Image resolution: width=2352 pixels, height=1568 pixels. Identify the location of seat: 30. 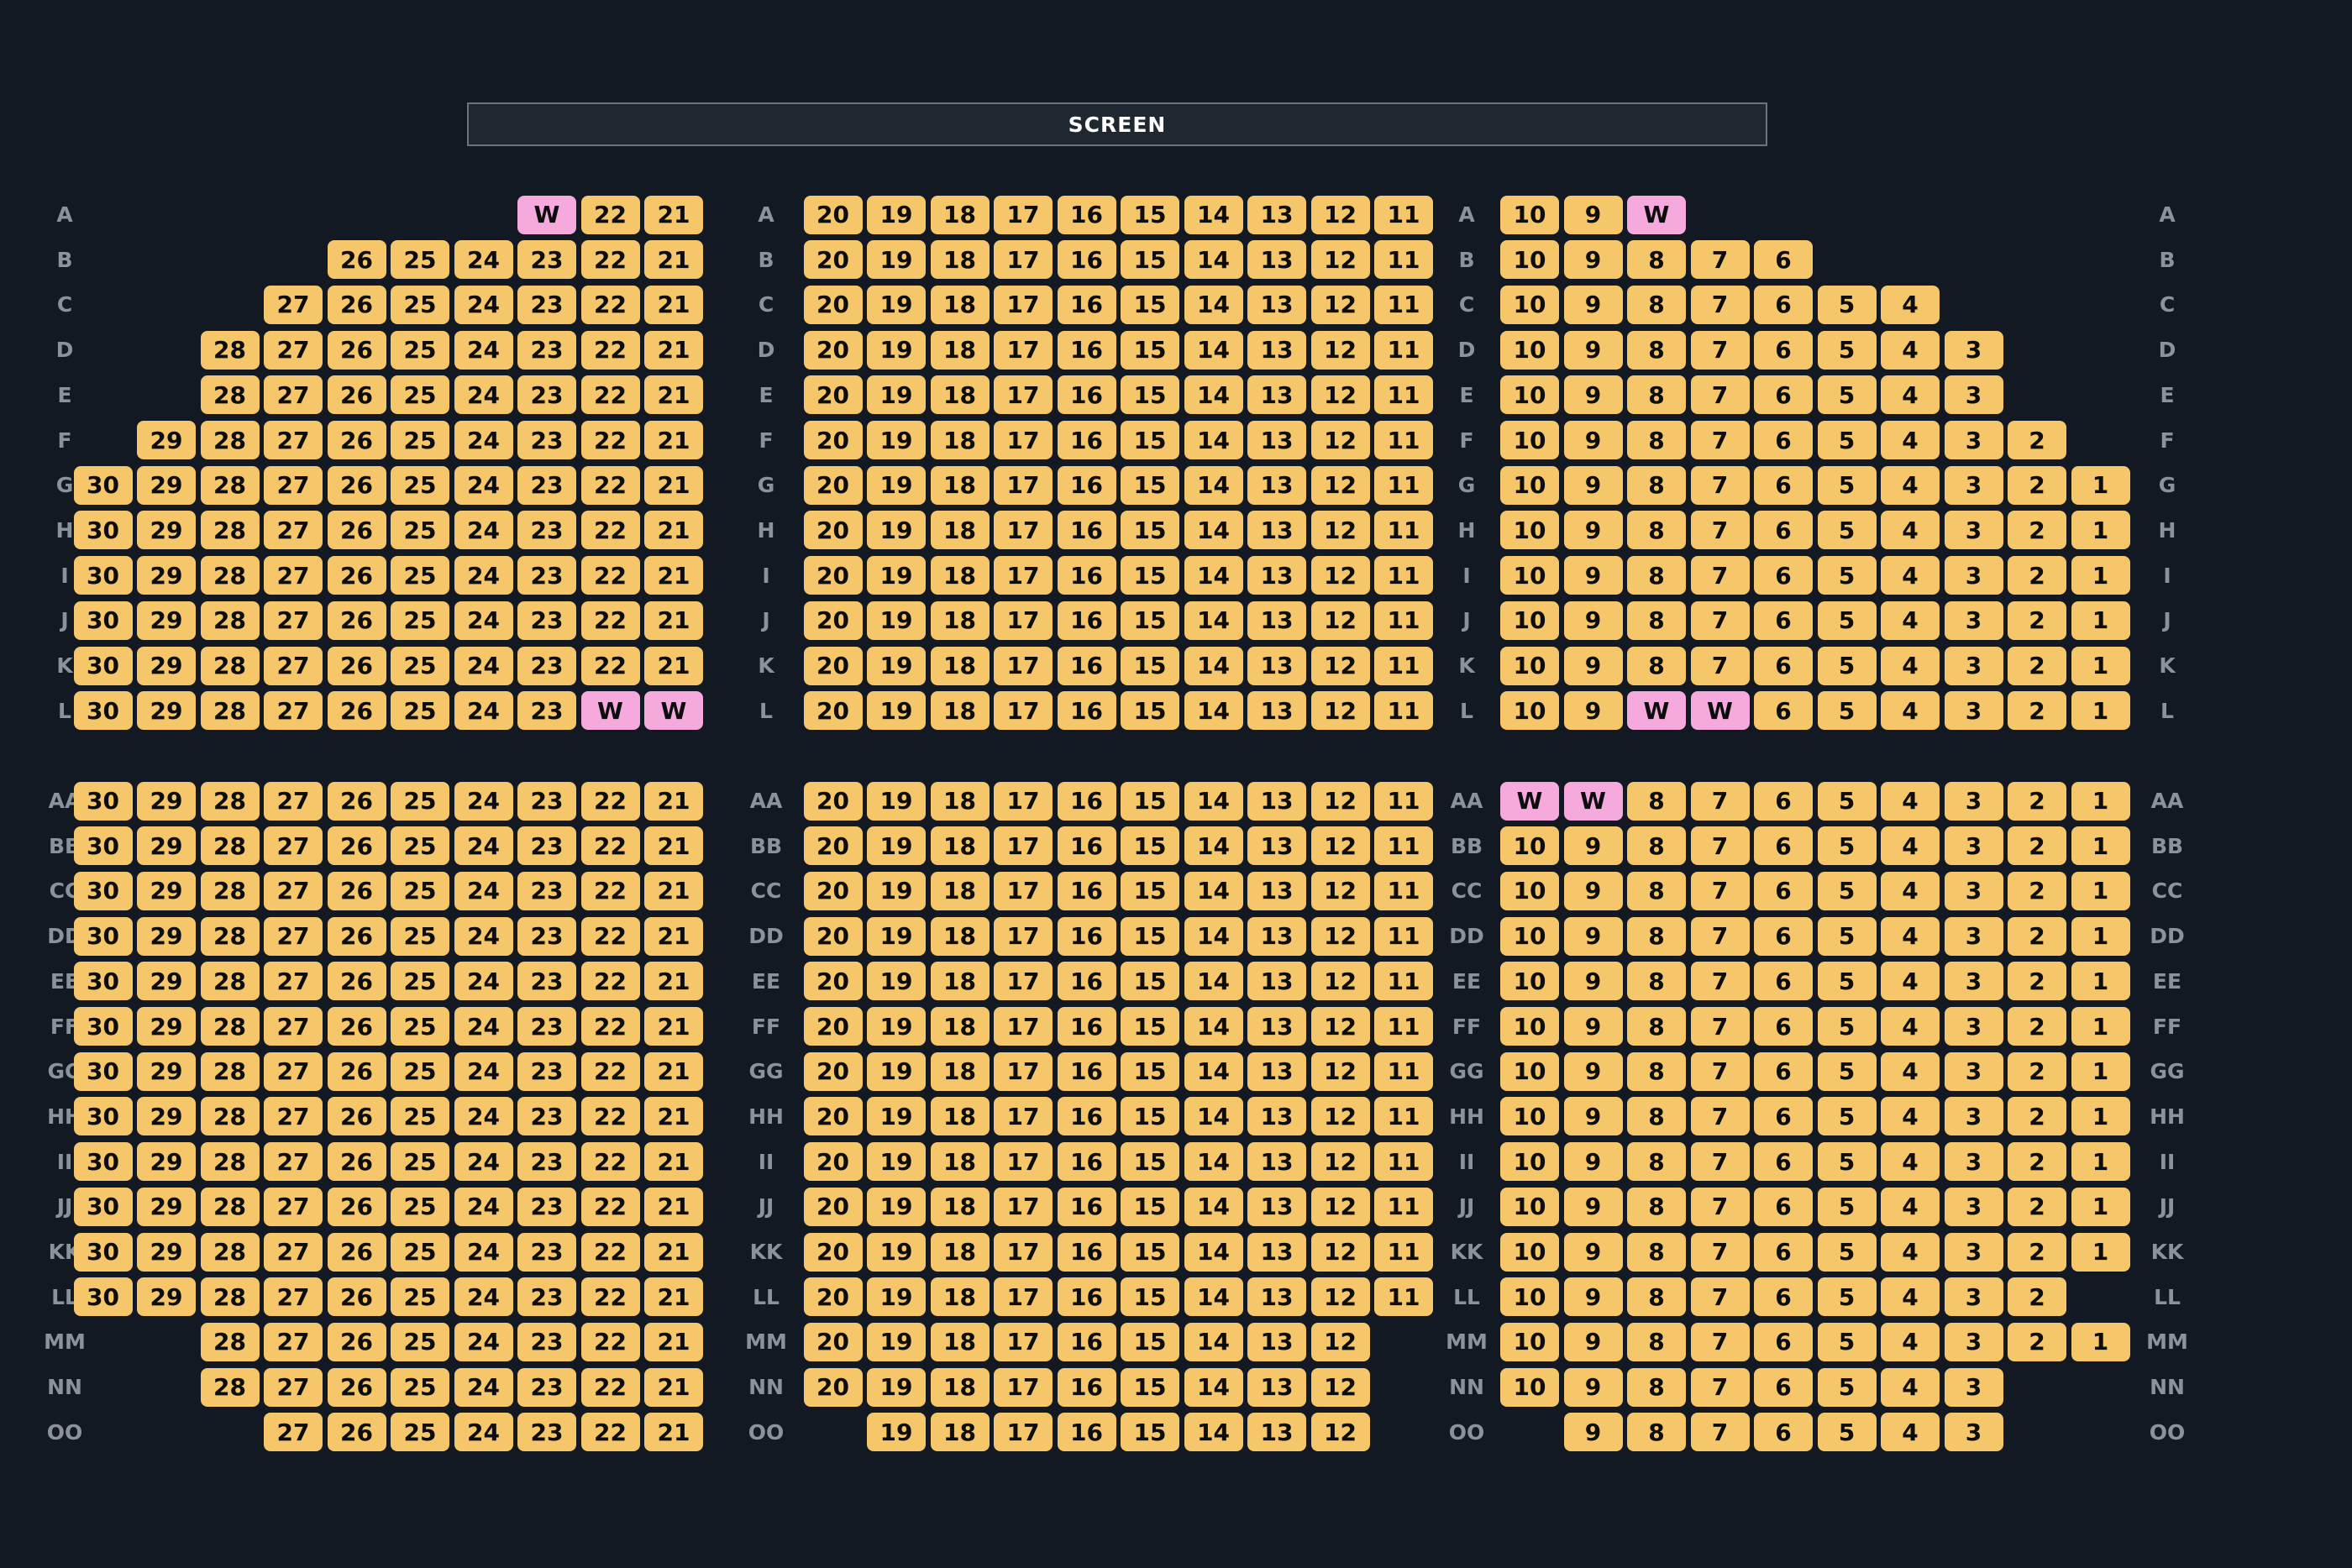
(103, 1252).